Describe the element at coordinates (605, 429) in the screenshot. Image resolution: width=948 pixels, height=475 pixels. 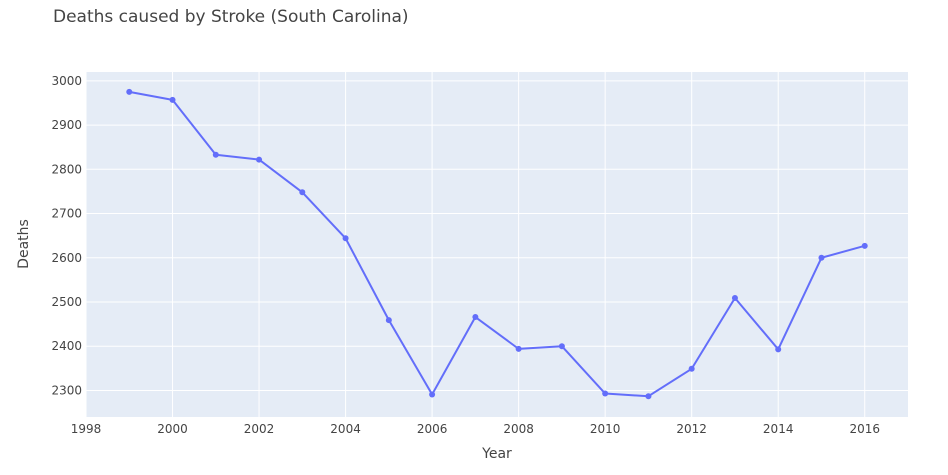
I see `x-tick-label: 2010` at that location.